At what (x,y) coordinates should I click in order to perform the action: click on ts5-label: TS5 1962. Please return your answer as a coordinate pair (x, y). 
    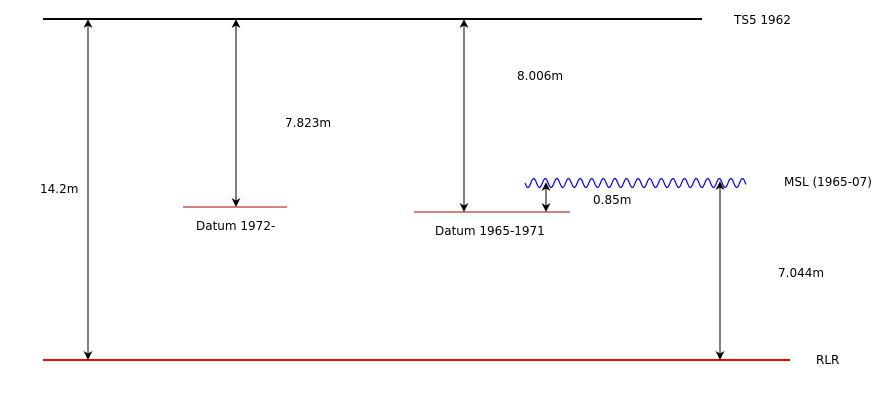
    Looking at the image, I should click on (762, 20).